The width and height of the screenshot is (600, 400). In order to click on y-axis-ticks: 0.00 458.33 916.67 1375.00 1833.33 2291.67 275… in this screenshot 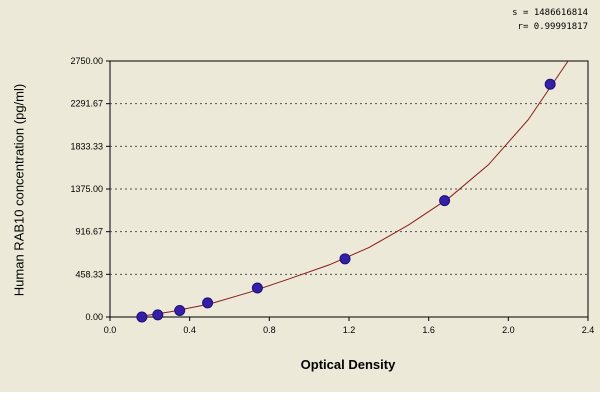, I will do `click(90, 189)`.